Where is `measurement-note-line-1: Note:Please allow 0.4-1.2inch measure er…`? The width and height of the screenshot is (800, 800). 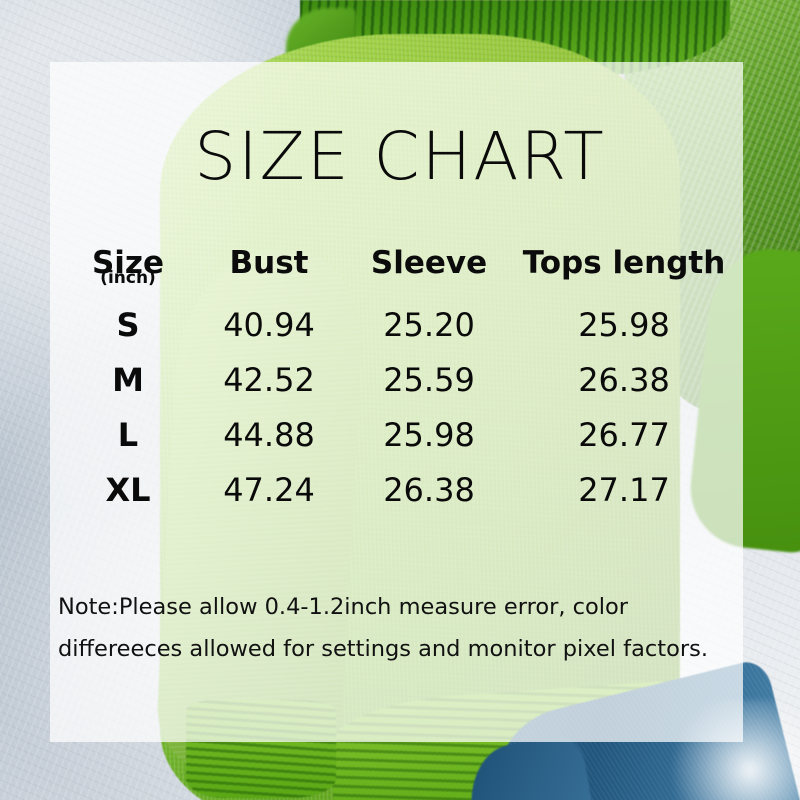 measurement-note-line-1: Note:Please allow 0.4-1.2inch measure er… is located at coordinates (343, 607).